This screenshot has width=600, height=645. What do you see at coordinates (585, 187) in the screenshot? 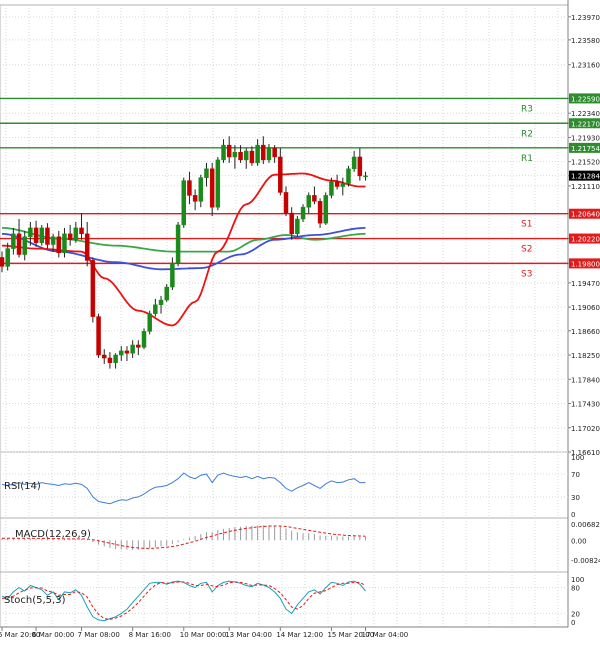
I see `y-tick-label: 1.21110` at bounding box center [585, 187].